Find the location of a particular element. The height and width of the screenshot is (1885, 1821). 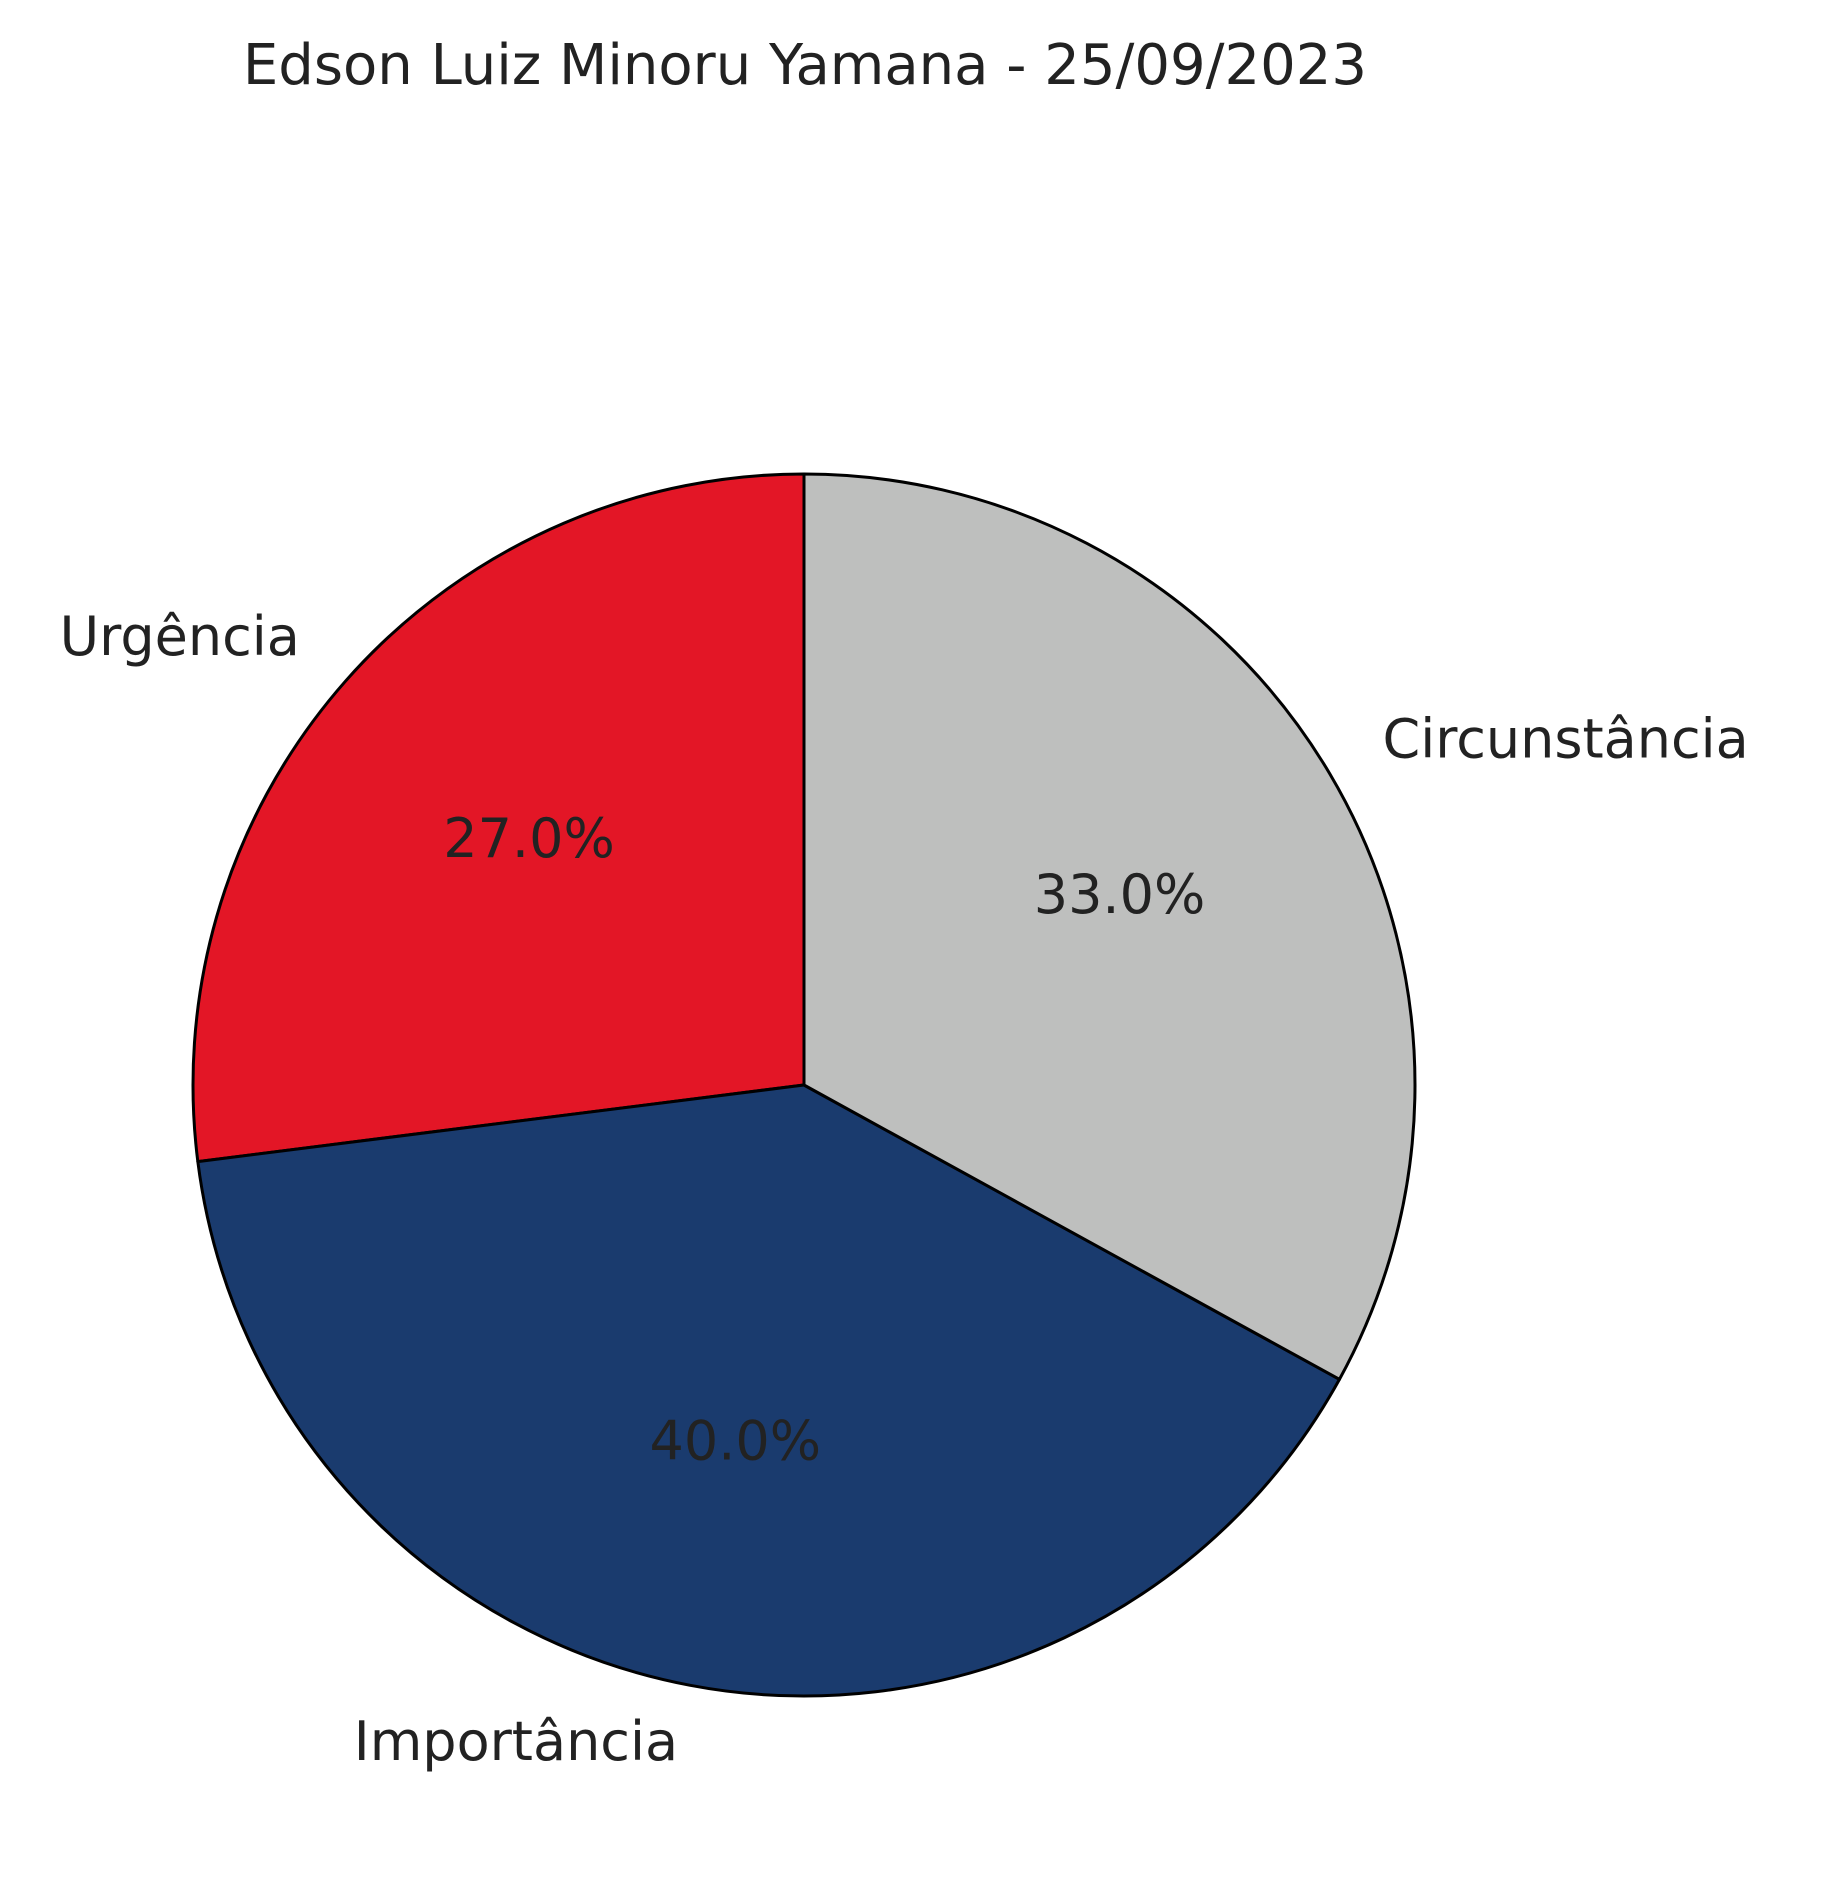

slice-label-2: Importância is located at coordinates (516, 1741).